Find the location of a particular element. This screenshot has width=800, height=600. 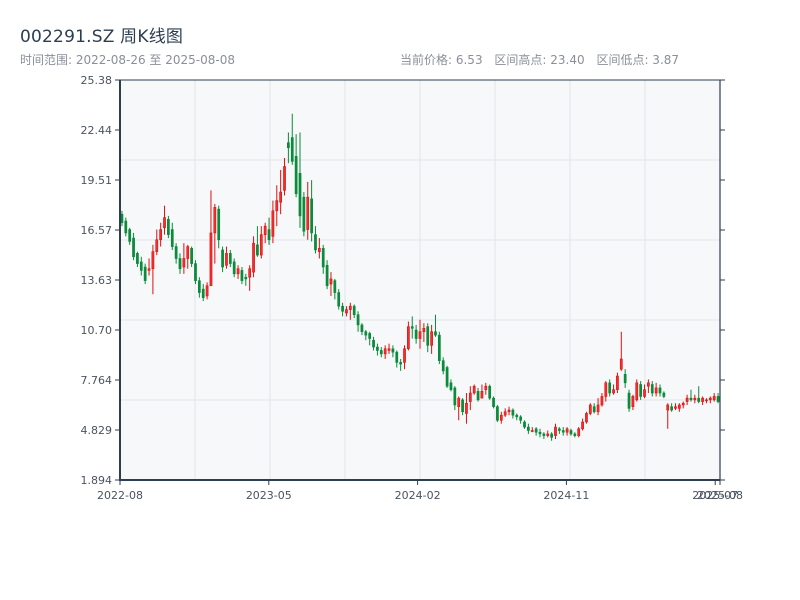

y-tick-label: 7.764 is located at coordinates (97, 380).